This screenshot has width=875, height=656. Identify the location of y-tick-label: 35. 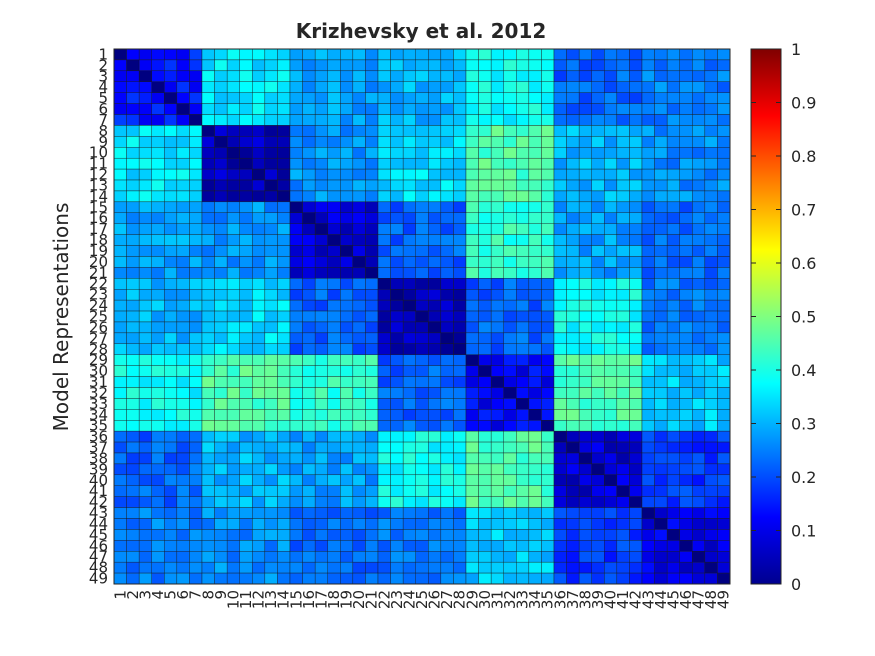
(98, 426).